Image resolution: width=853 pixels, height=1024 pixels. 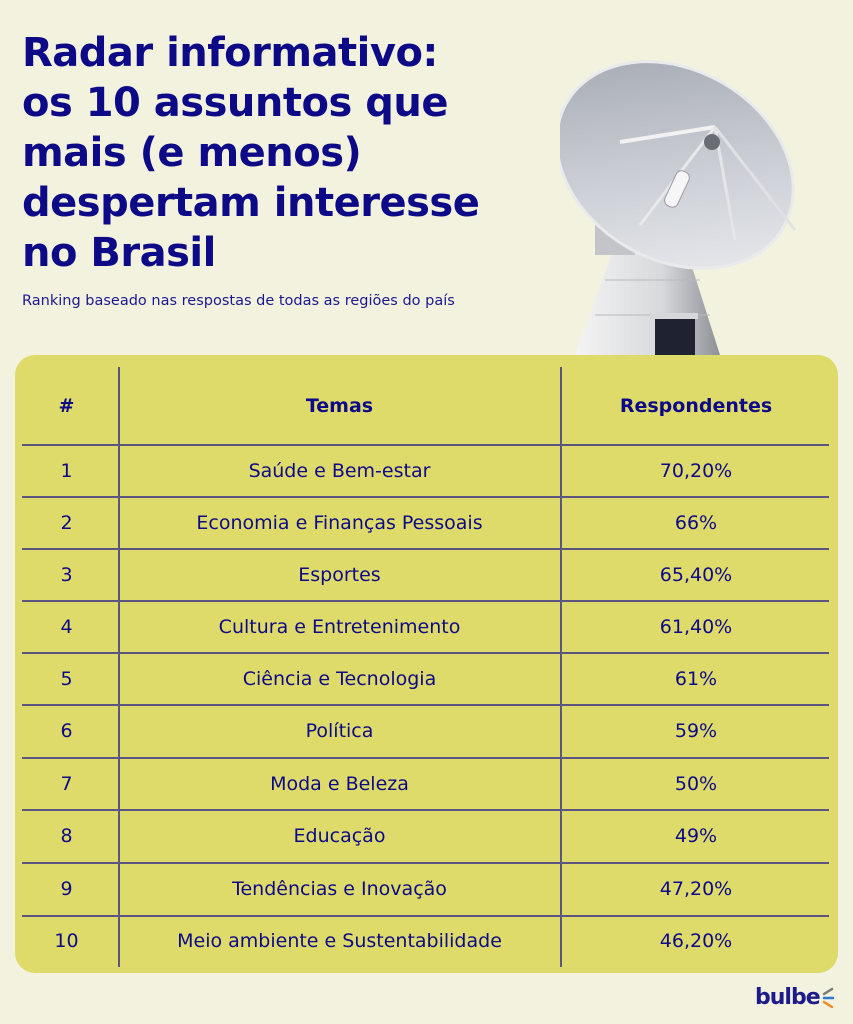 What do you see at coordinates (66, 574) in the screenshot?
I see `cell-rank: 3` at bounding box center [66, 574].